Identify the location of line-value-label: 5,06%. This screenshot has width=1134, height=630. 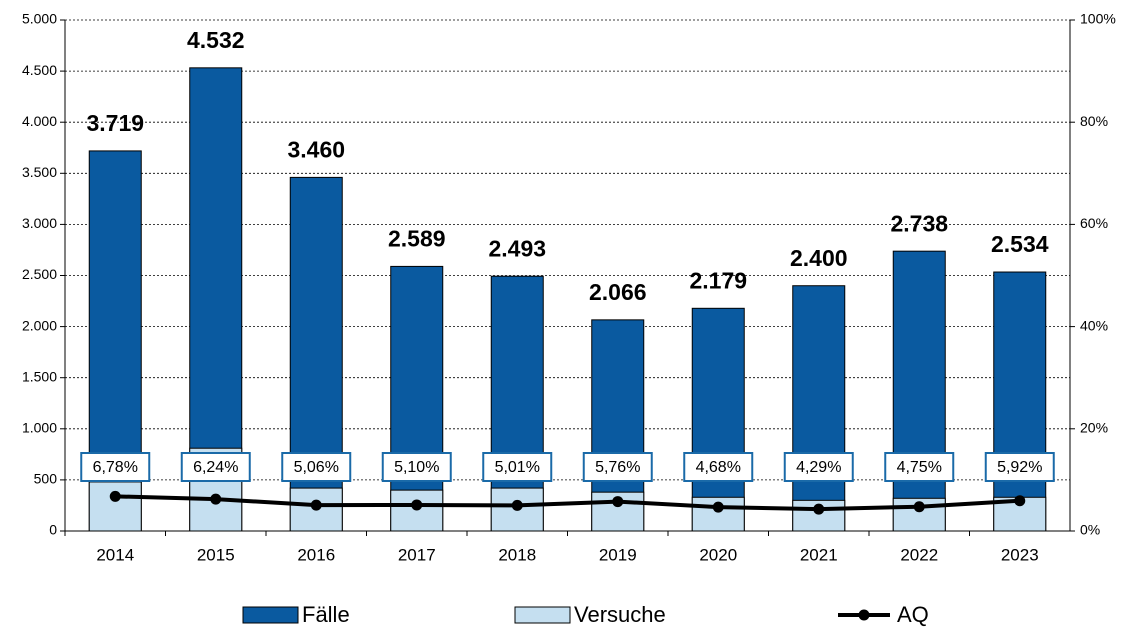
(316, 467).